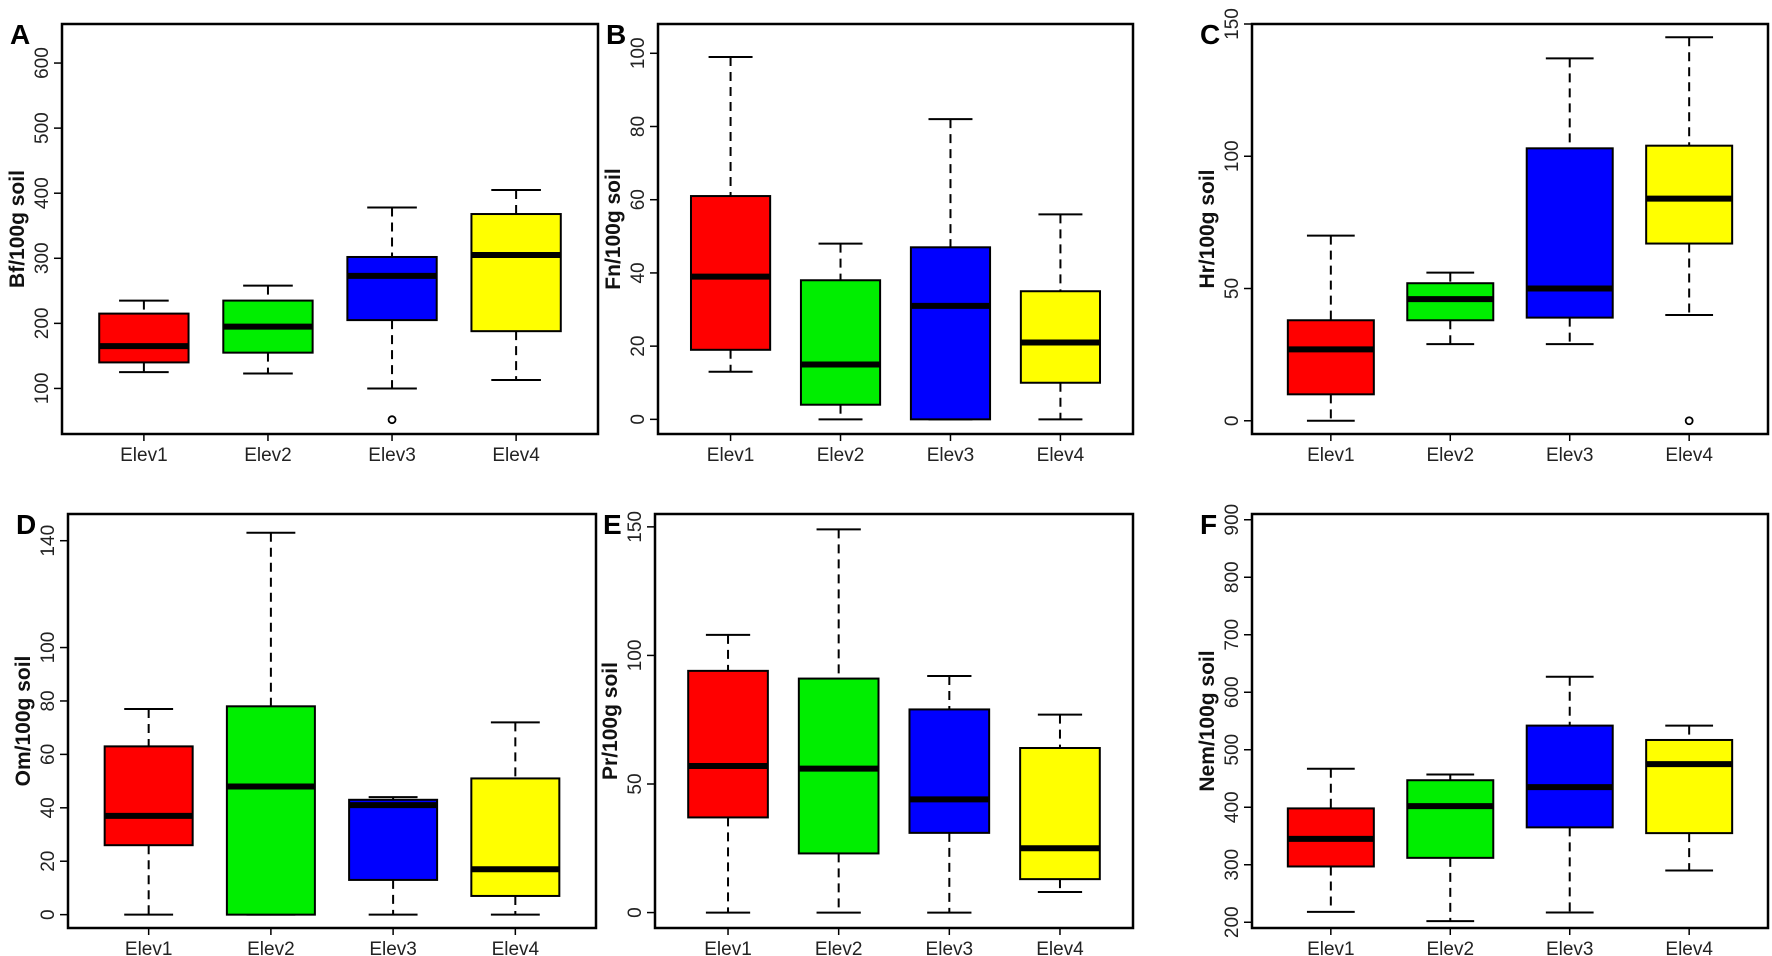  What do you see at coordinates (48, 700) in the screenshot?
I see `y-tick-label: 80` at bounding box center [48, 700].